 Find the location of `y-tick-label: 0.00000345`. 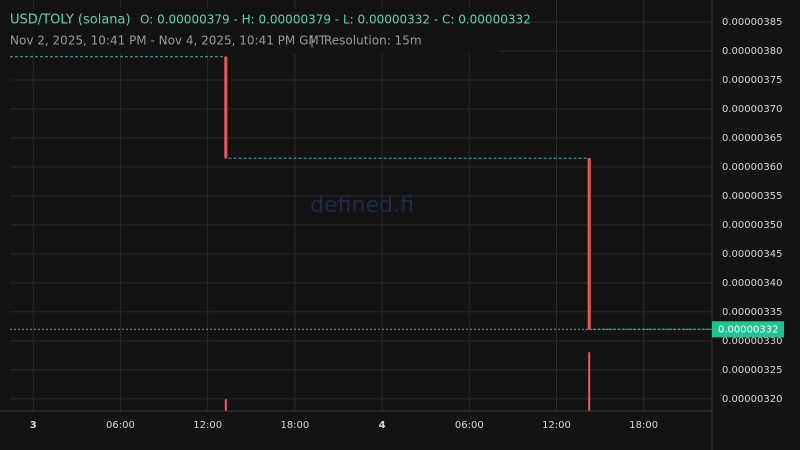

y-tick-label: 0.00000345 is located at coordinates (752, 254).